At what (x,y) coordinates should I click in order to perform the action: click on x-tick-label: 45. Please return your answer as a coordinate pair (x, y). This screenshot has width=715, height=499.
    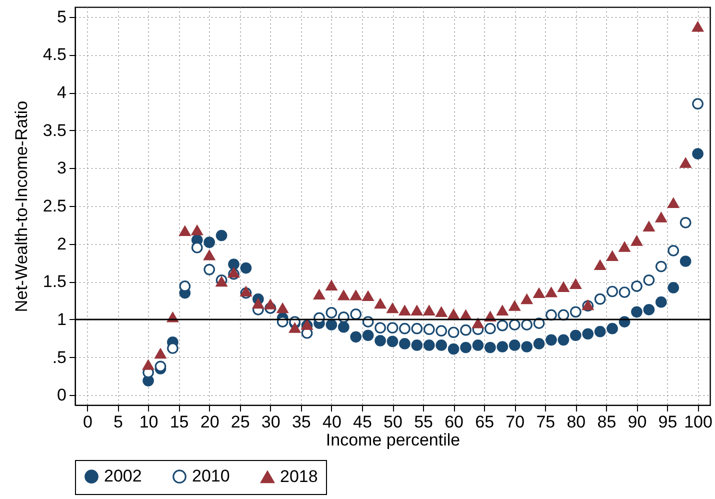
    Looking at the image, I should click on (362, 422).